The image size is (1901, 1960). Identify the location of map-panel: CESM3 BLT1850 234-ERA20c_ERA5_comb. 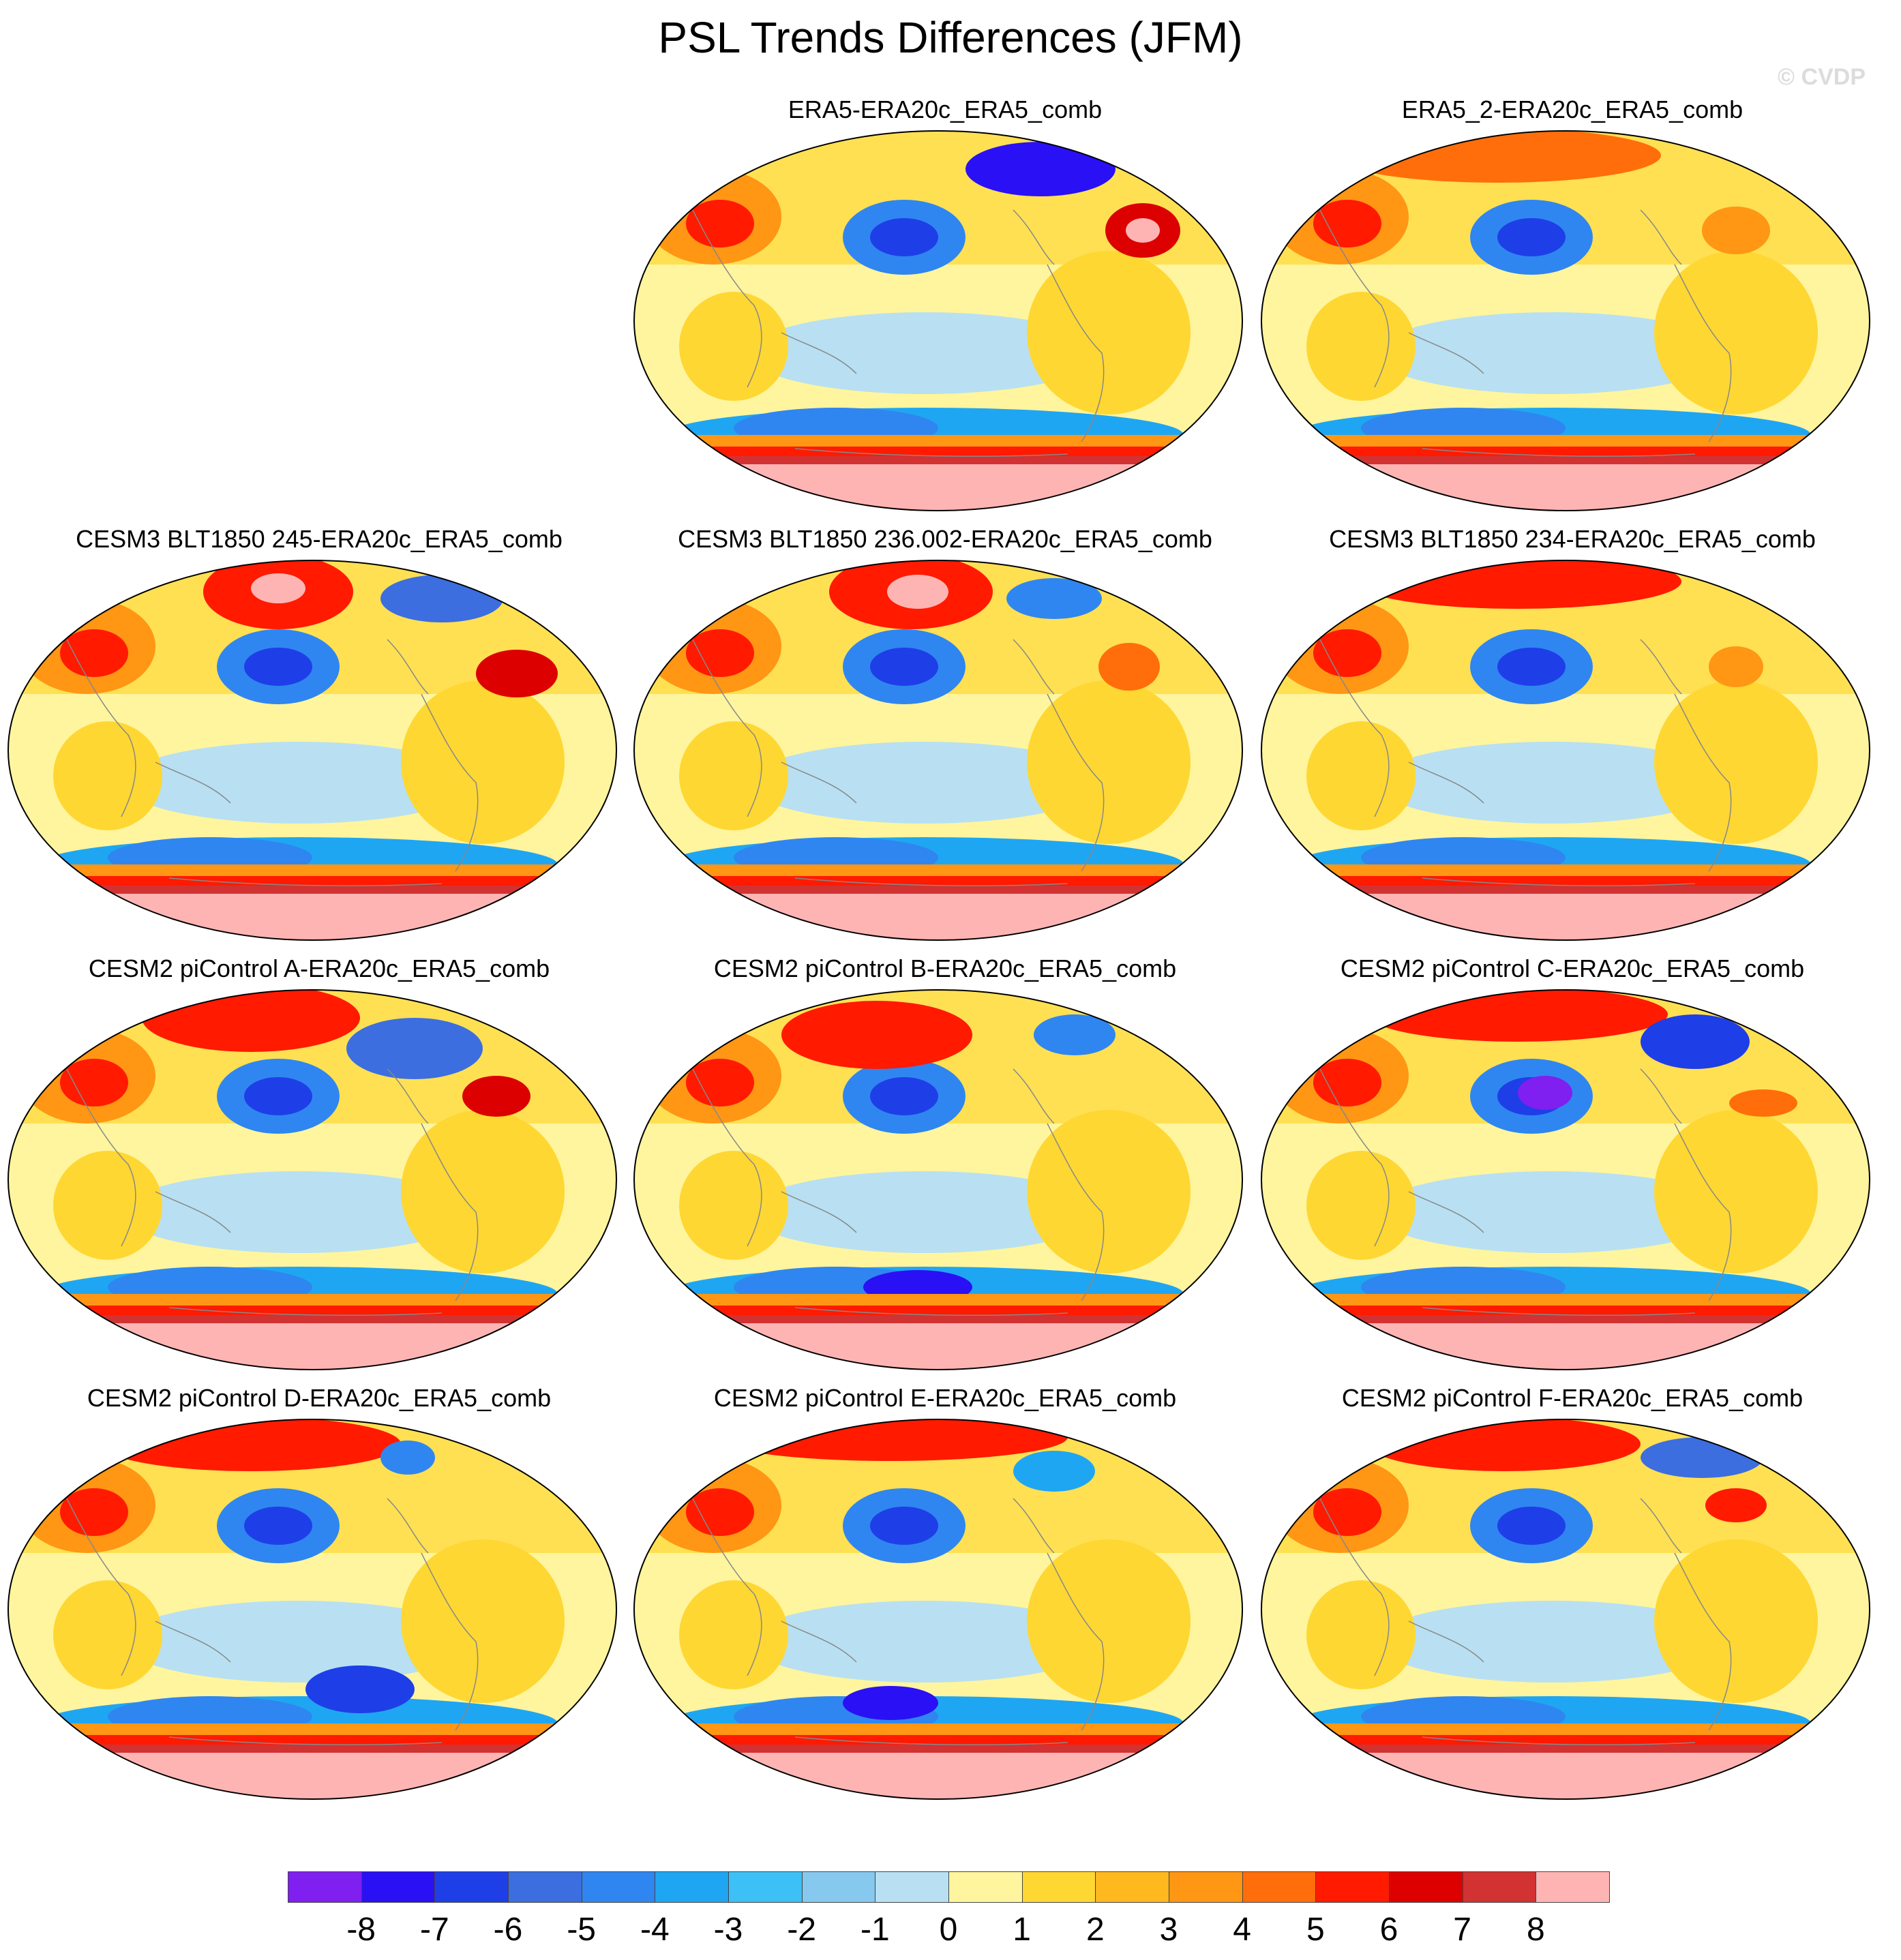
(1572, 739).